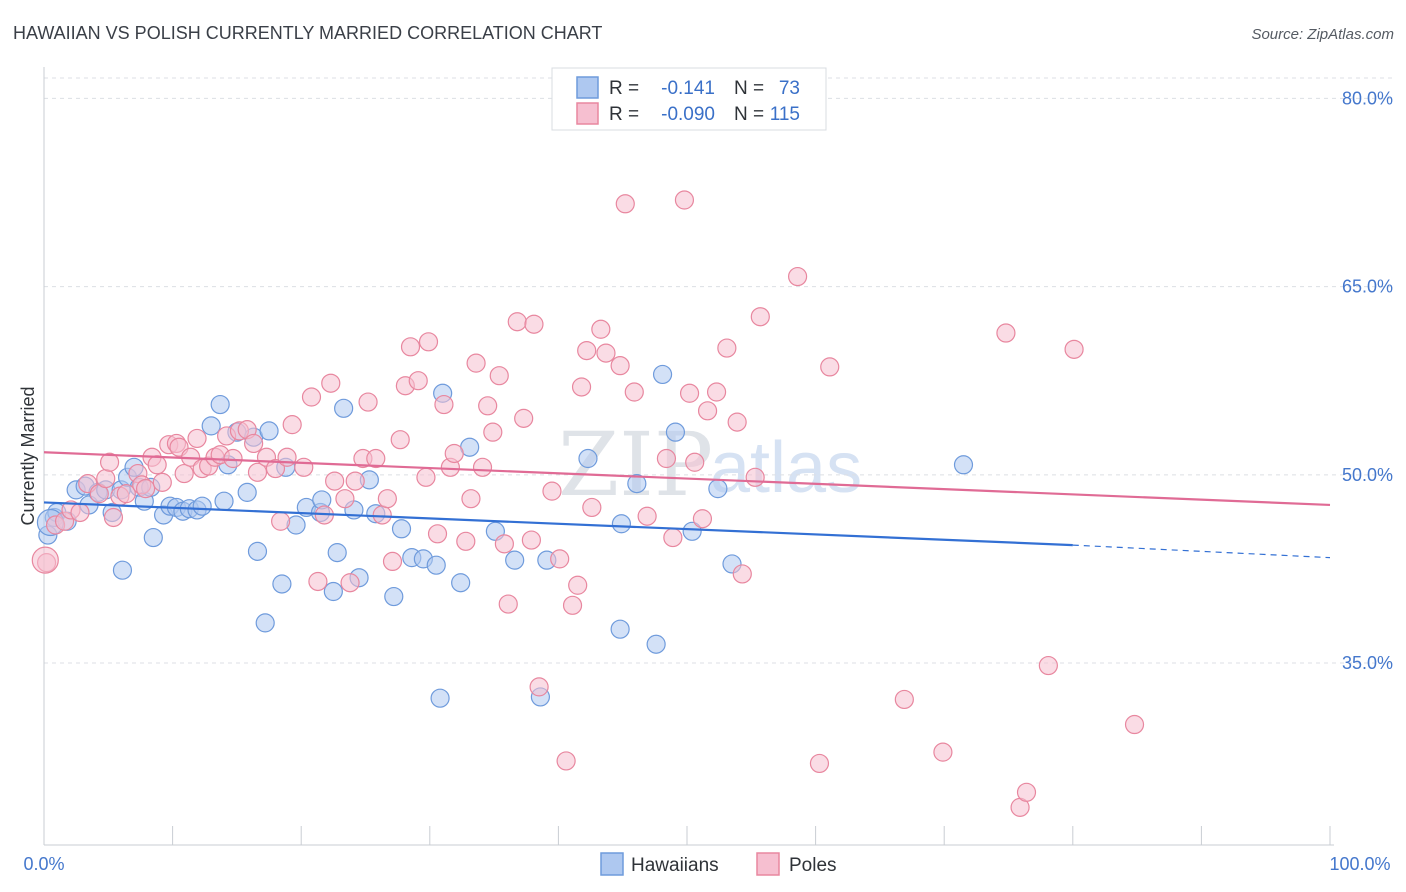  Describe the element at coordinates (587, 87) in the screenshot. I see `stats-swatch-hawaiians` at that location.